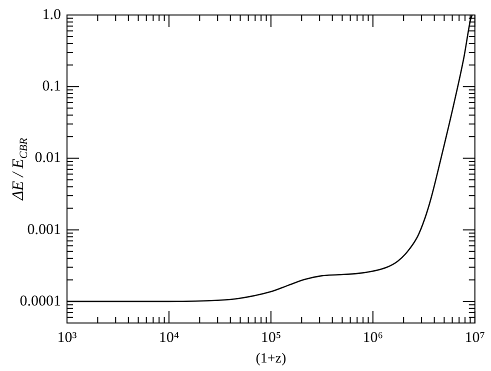 Image resolution: width=491 pixels, height=371 pixels. What do you see at coordinates (373, 338) in the screenshot?
I see `x-tick-label: 10⁶` at bounding box center [373, 338].